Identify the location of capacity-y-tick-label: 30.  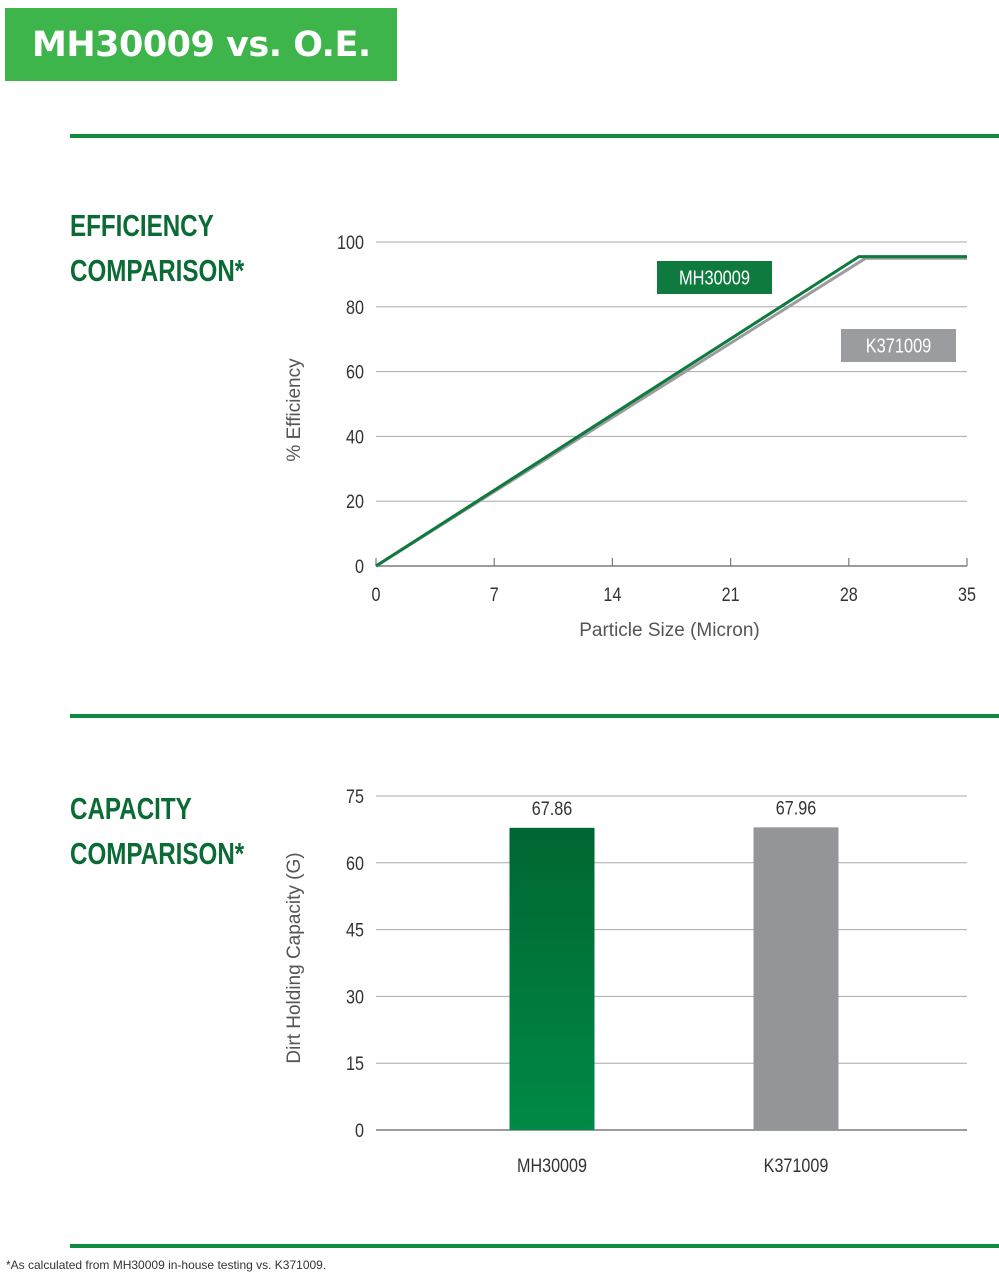
(355, 997).